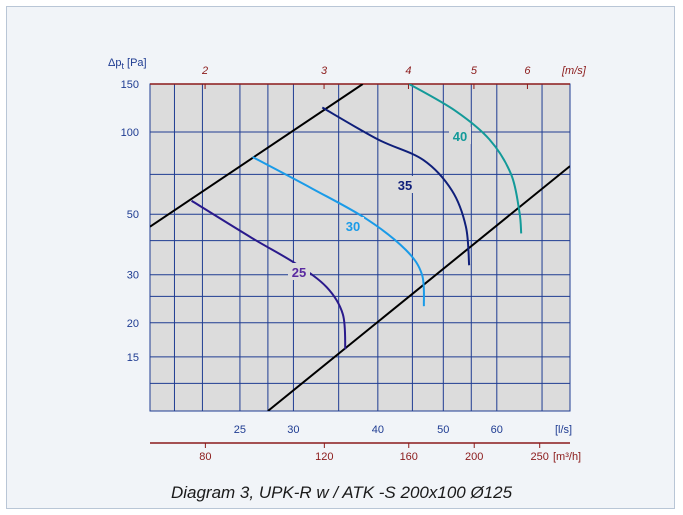  Describe the element at coordinates (474, 71) in the screenshot. I see `velocity-tick-label: 5` at that location.